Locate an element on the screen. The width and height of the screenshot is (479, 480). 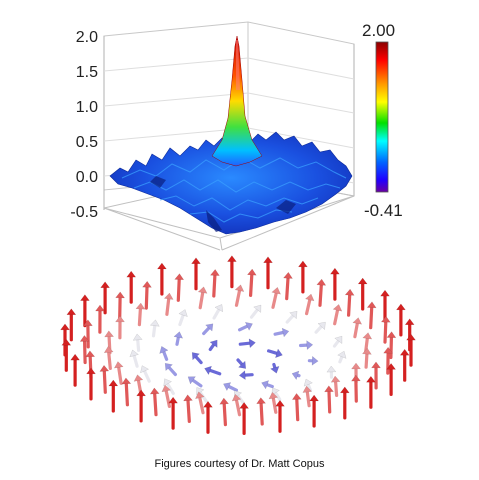
z-tick-label: 1.0 is located at coordinates (87, 107).